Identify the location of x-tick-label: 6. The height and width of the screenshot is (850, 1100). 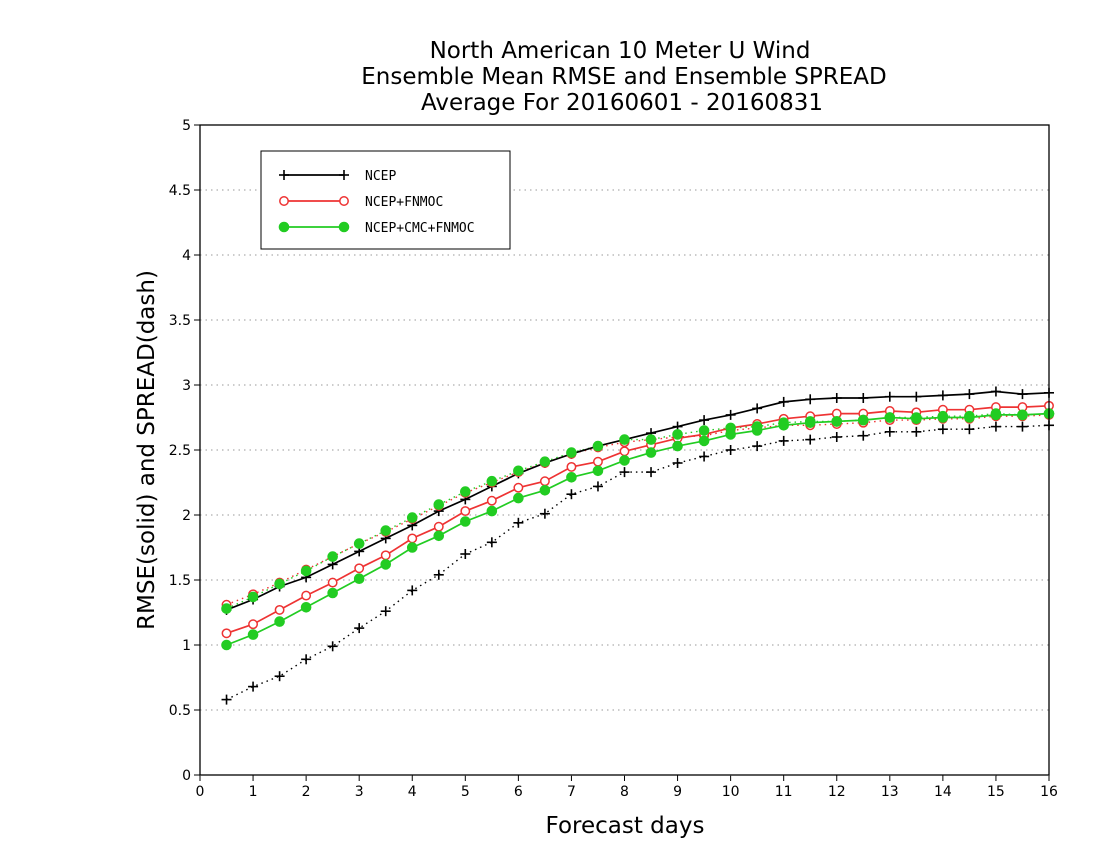
(518, 792).